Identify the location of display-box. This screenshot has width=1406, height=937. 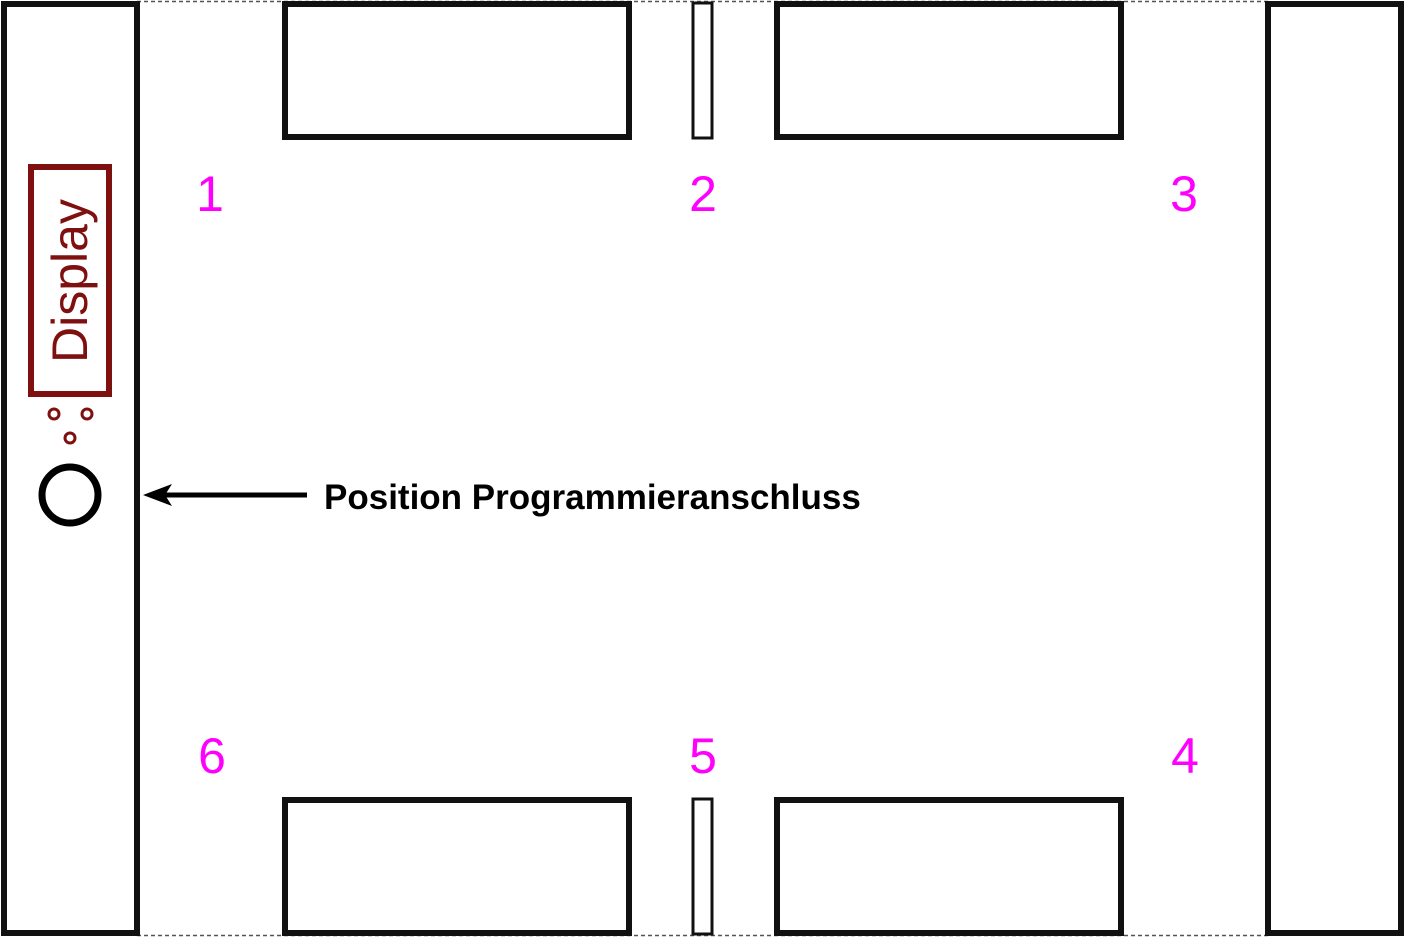
(70, 280).